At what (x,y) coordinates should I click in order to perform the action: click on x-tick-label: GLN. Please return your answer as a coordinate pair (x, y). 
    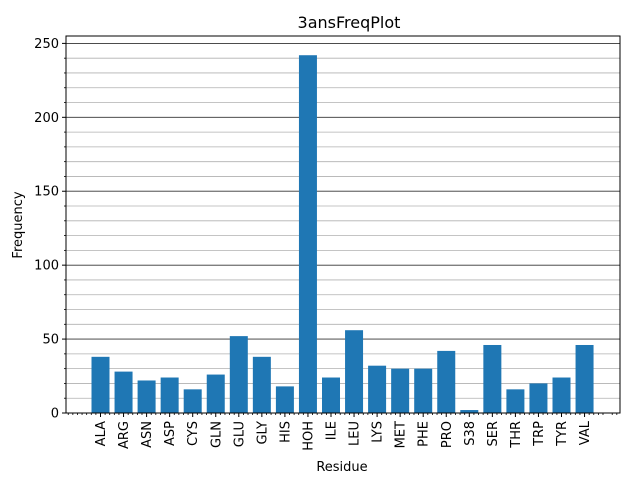
    Looking at the image, I should click on (216, 434).